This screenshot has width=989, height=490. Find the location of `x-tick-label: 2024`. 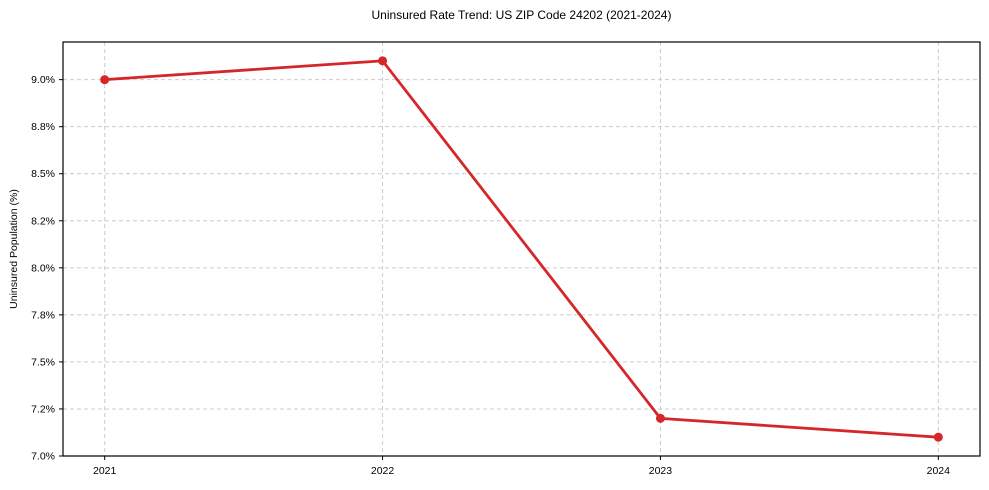

x-tick-label: 2024 is located at coordinates (939, 471).